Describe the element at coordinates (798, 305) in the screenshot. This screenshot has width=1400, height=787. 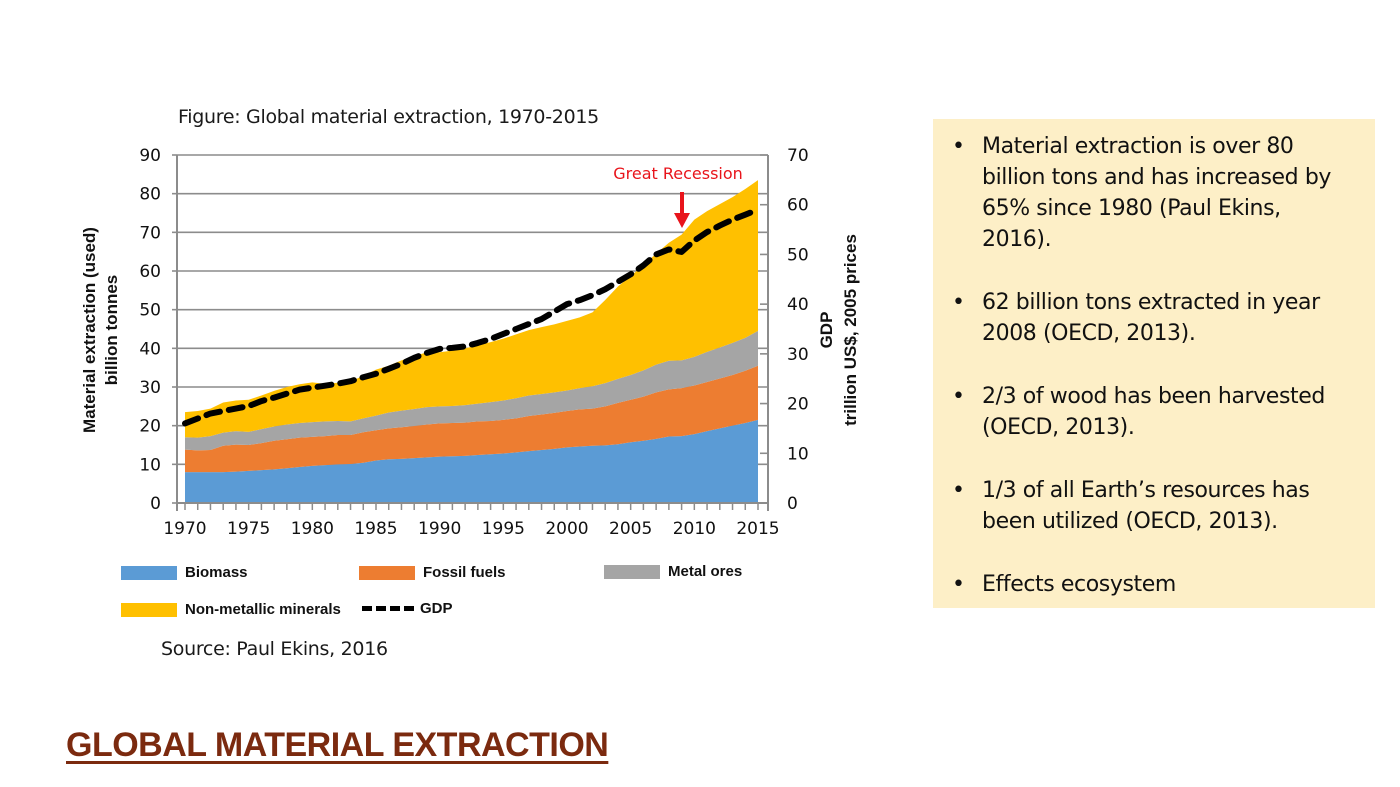
I see `y2-tick-label: 40` at that location.